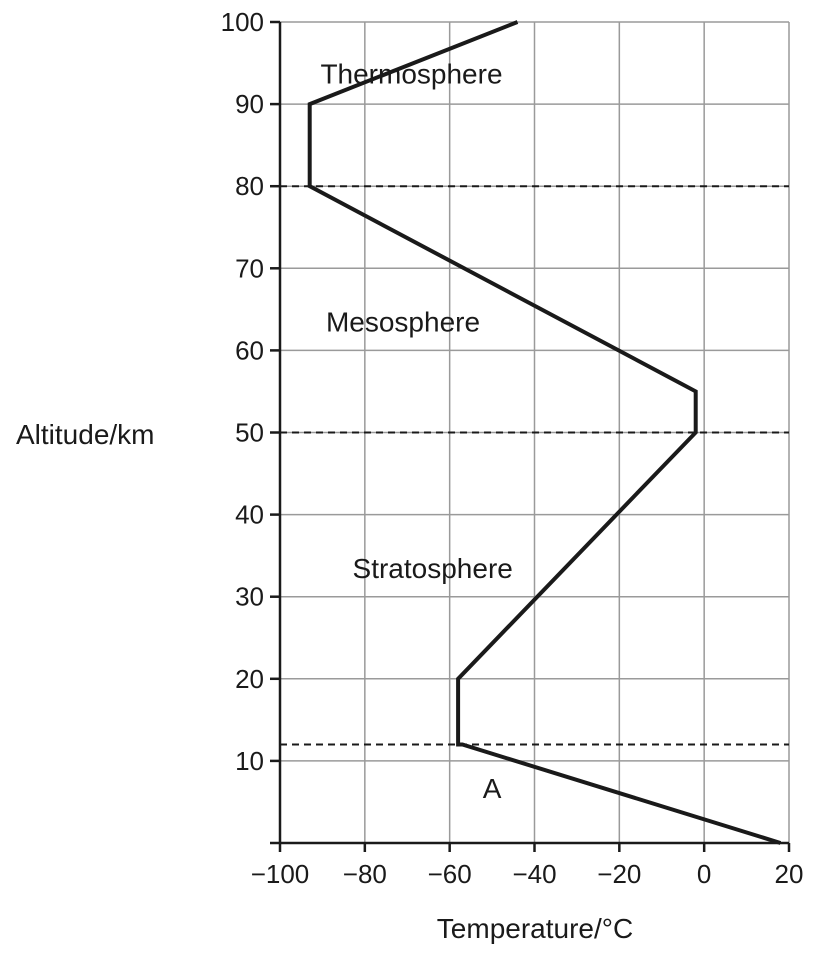 The image size is (826, 953). What do you see at coordinates (450, 874) in the screenshot?
I see `x-tick-label: −60` at bounding box center [450, 874].